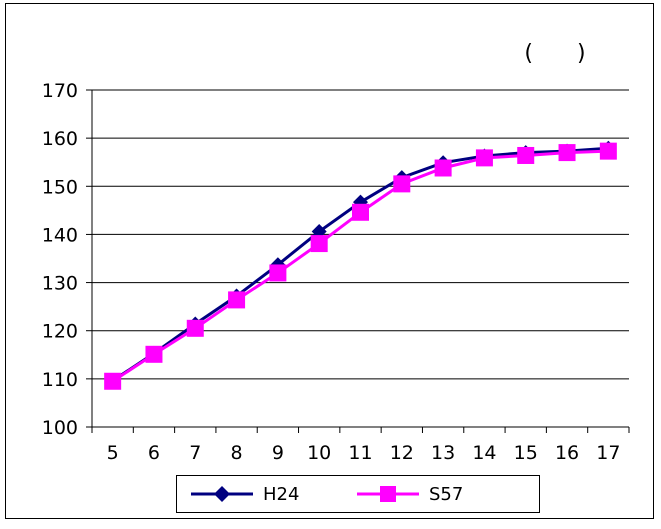 The width and height of the screenshot is (661, 529). What do you see at coordinates (554, 53) in the screenshot?
I see `unit-label: ( )` at bounding box center [554, 53].